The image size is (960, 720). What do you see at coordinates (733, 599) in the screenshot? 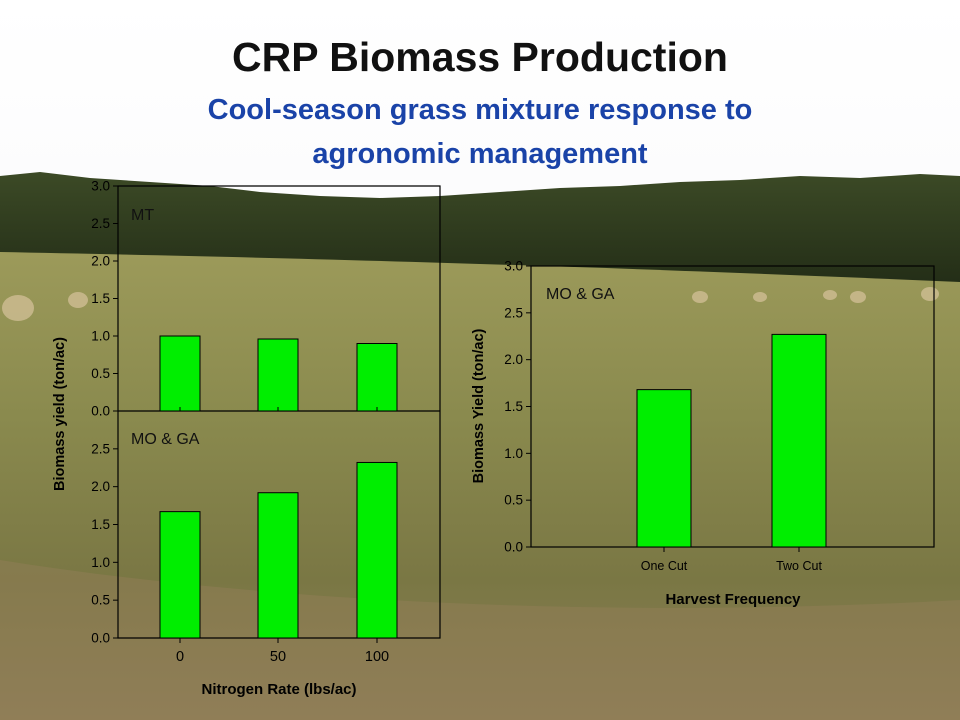
I see `x-axis-title: Harvest Frequency` at bounding box center [733, 599].